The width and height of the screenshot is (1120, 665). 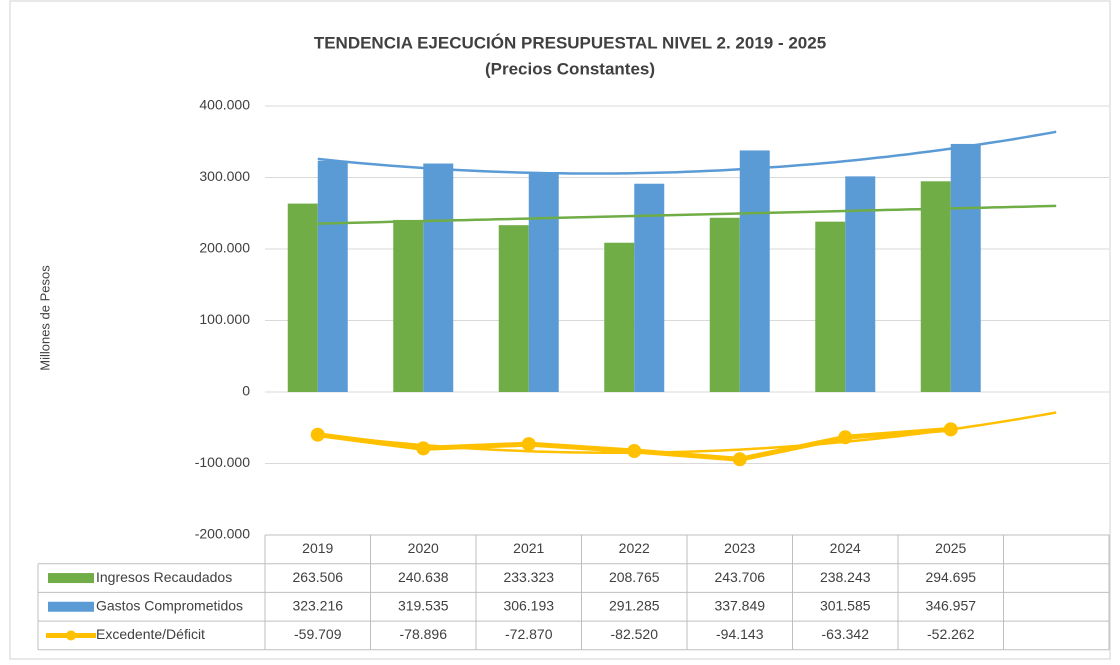 I want to click on table-value: -94.143, so click(x=740, y=634).